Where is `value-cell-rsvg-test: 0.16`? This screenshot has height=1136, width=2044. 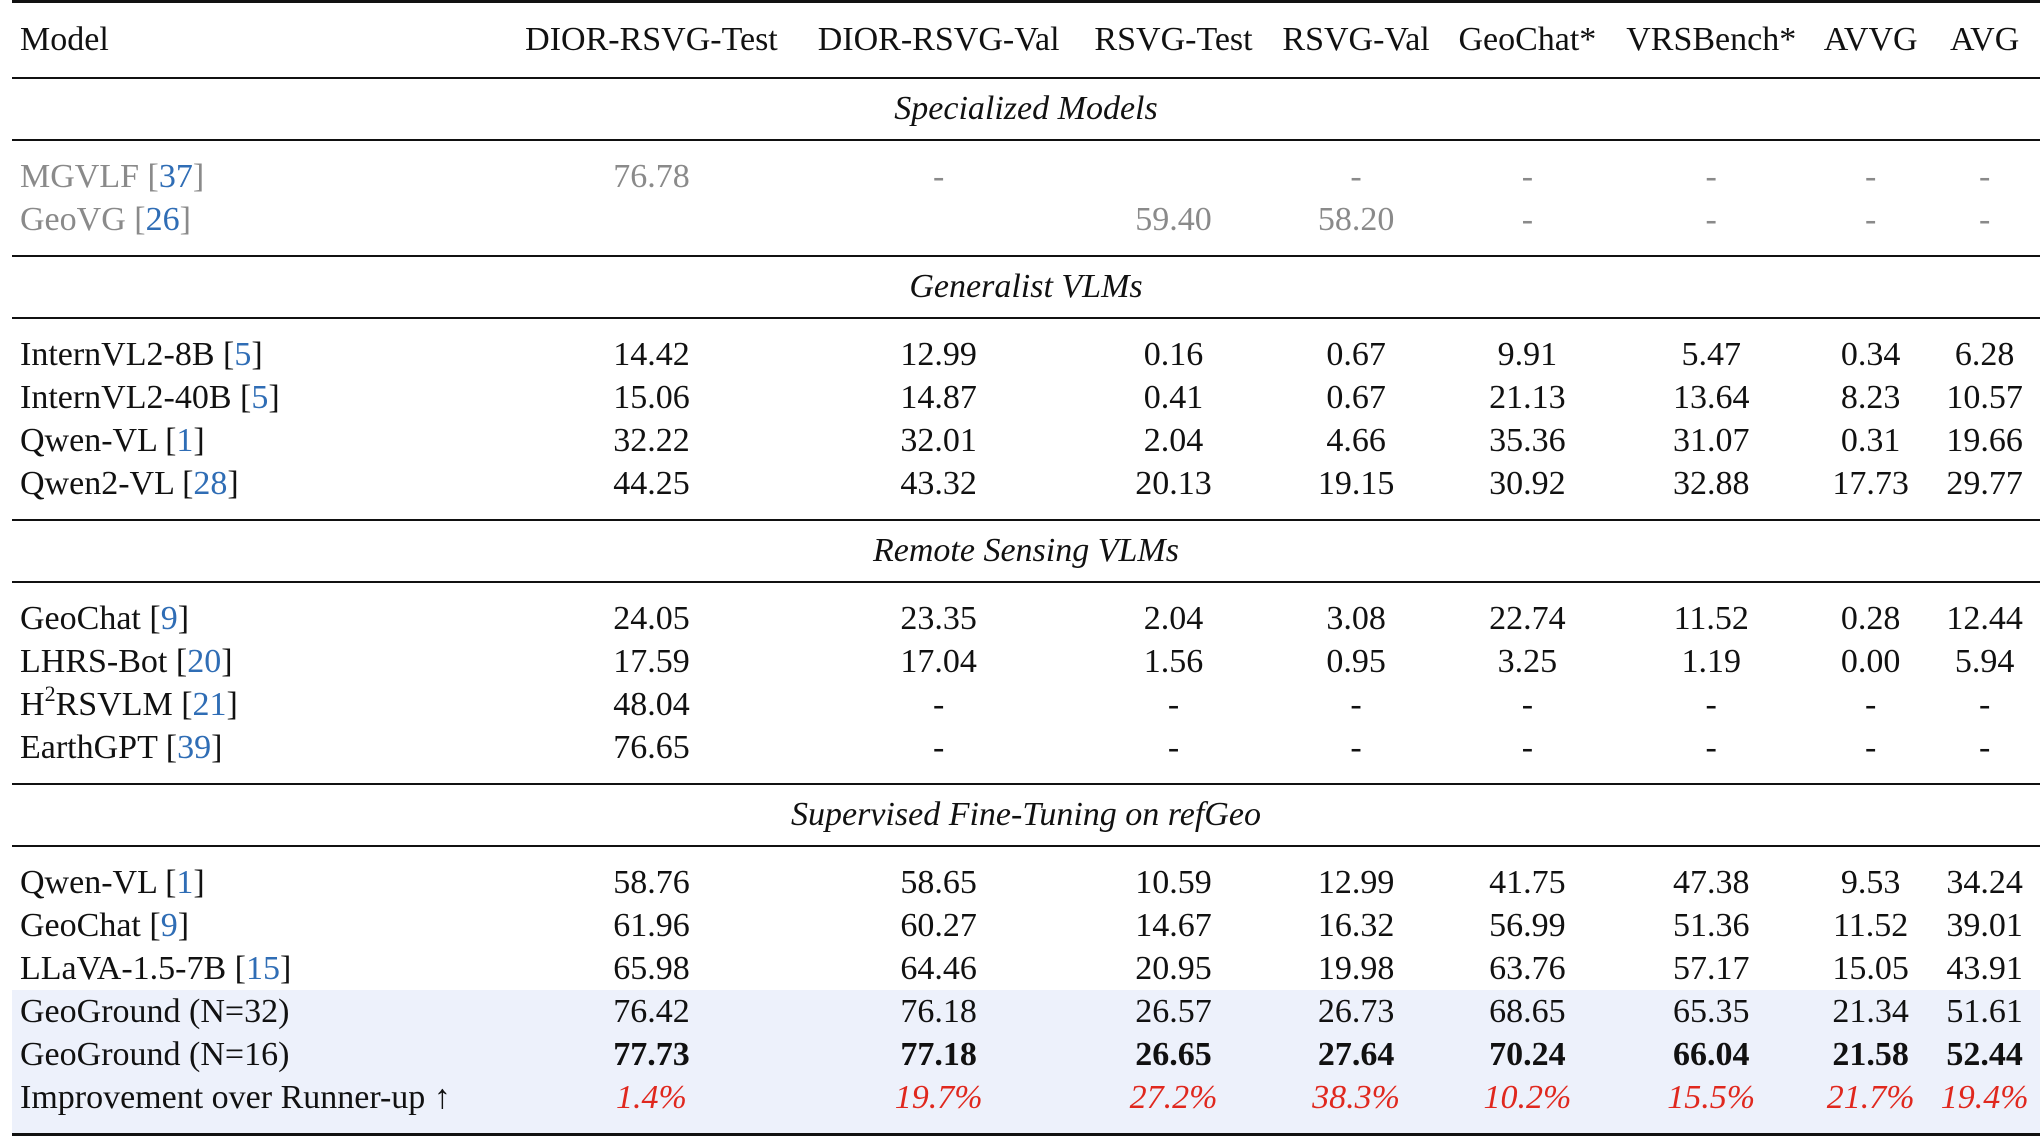
value-cell-rsvg-test: 0.16 is located at coordinates (1173, 354).